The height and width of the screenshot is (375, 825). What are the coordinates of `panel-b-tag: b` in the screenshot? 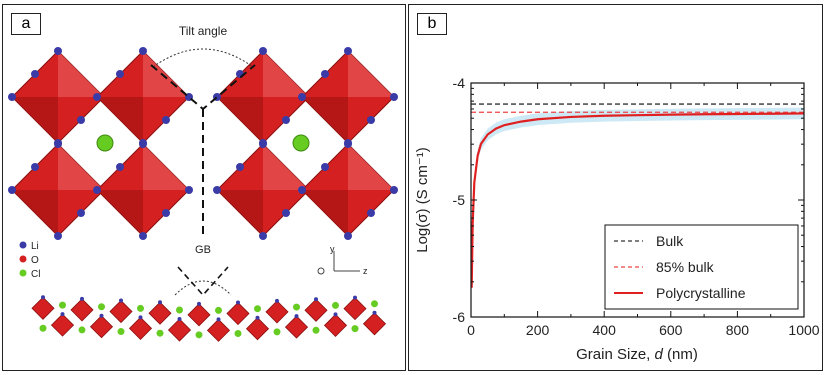 It's located at (432, 24).